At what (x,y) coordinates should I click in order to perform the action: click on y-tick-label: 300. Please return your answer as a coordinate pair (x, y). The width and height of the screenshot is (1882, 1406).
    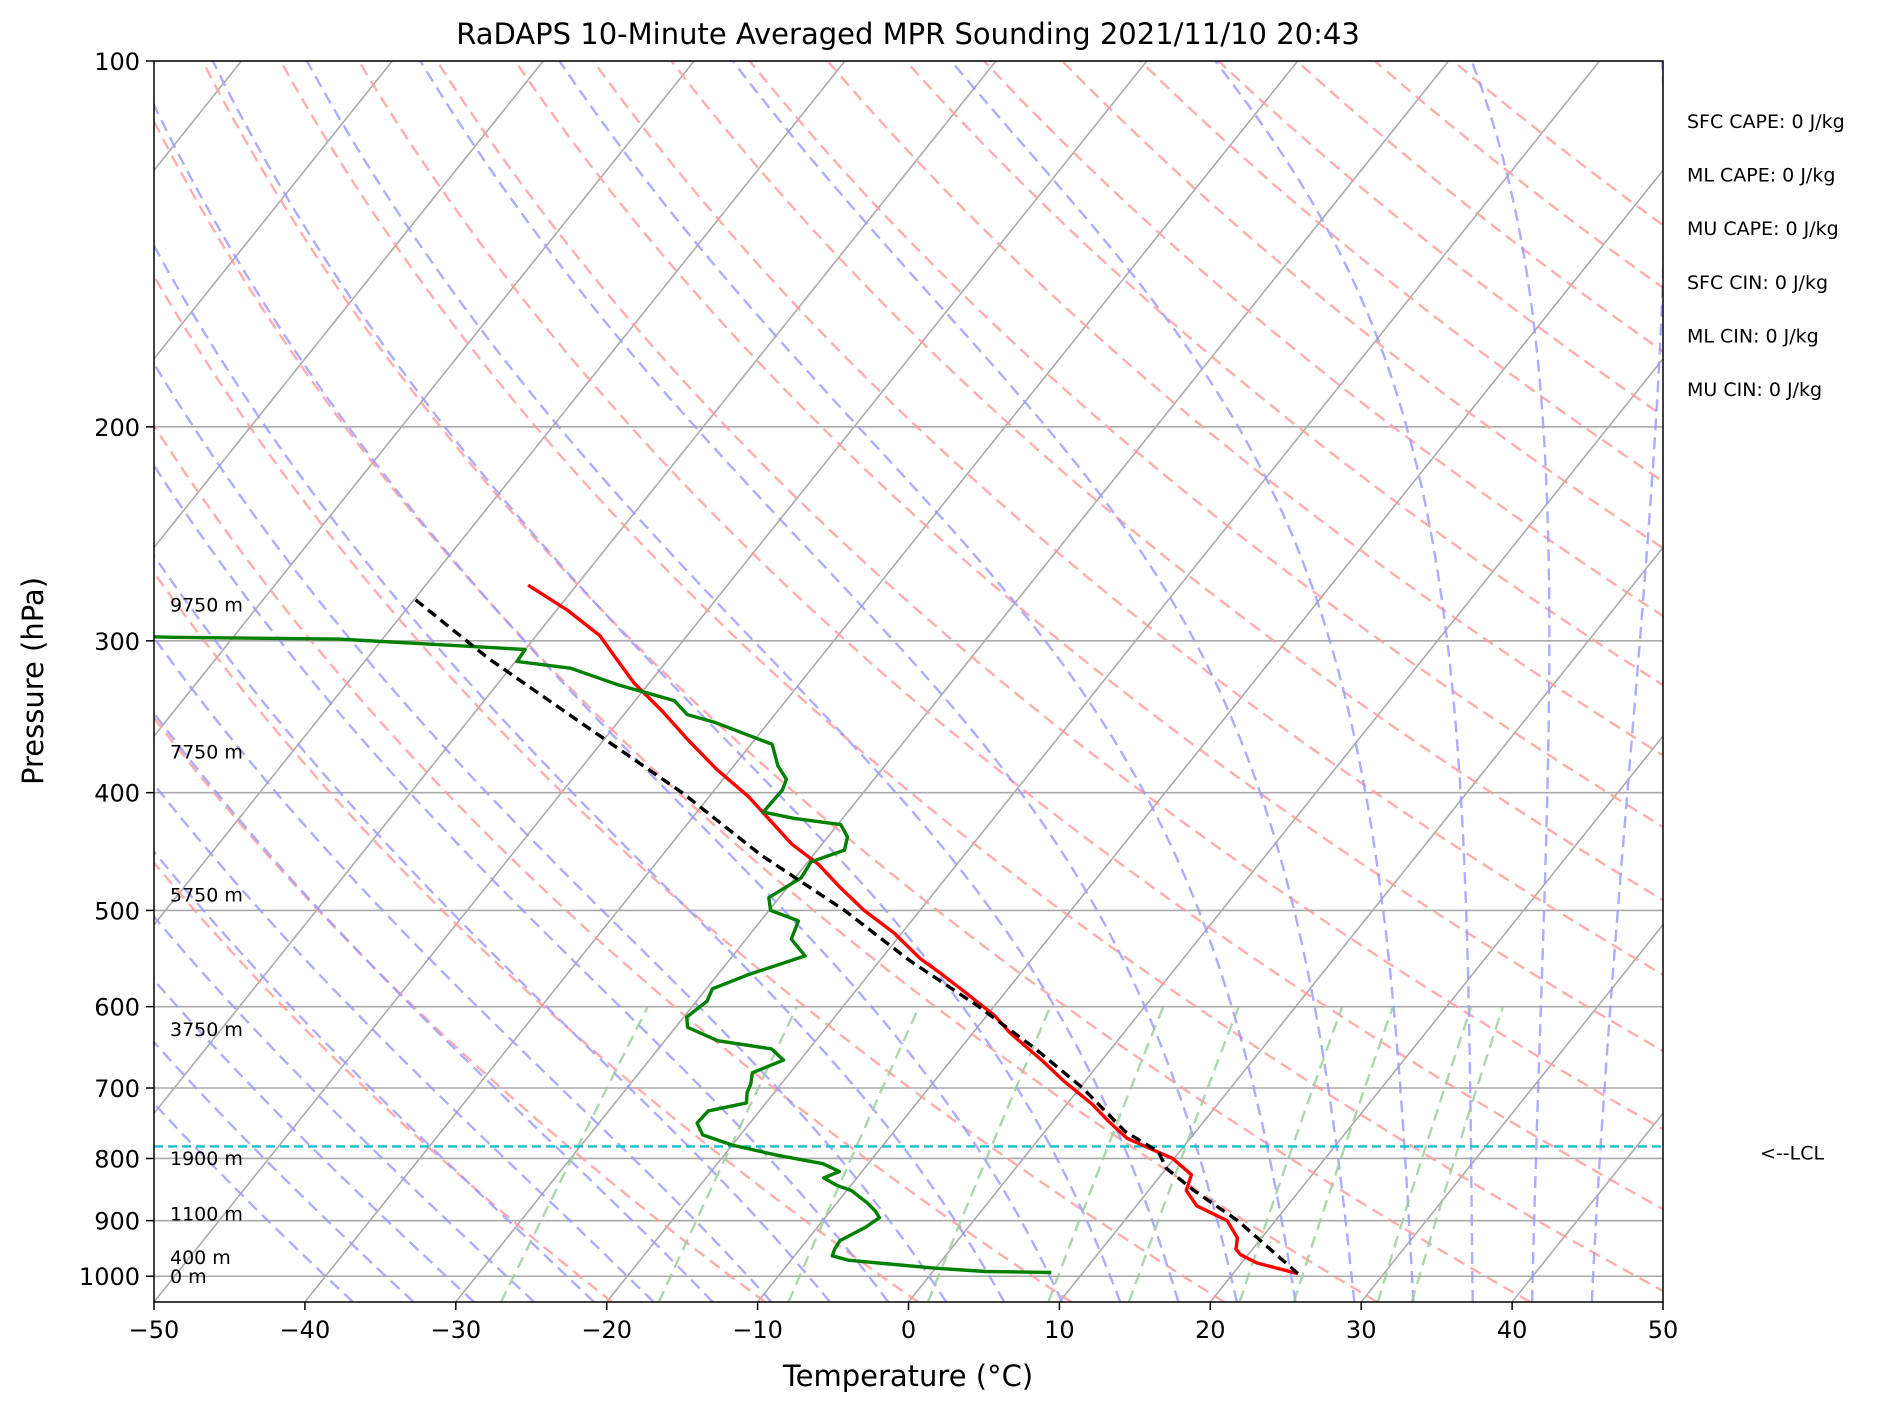
    Looking at the image, I should click on (117, 642).